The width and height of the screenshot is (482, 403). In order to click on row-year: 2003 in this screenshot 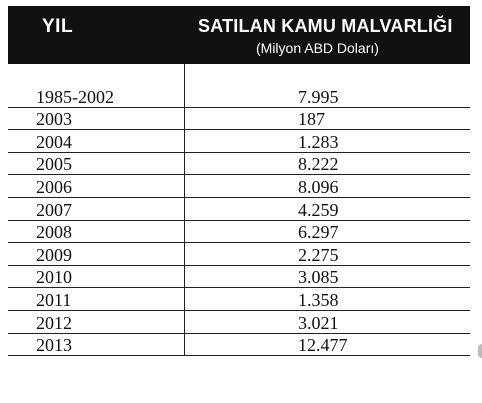, I will do `click(54, 119)`.